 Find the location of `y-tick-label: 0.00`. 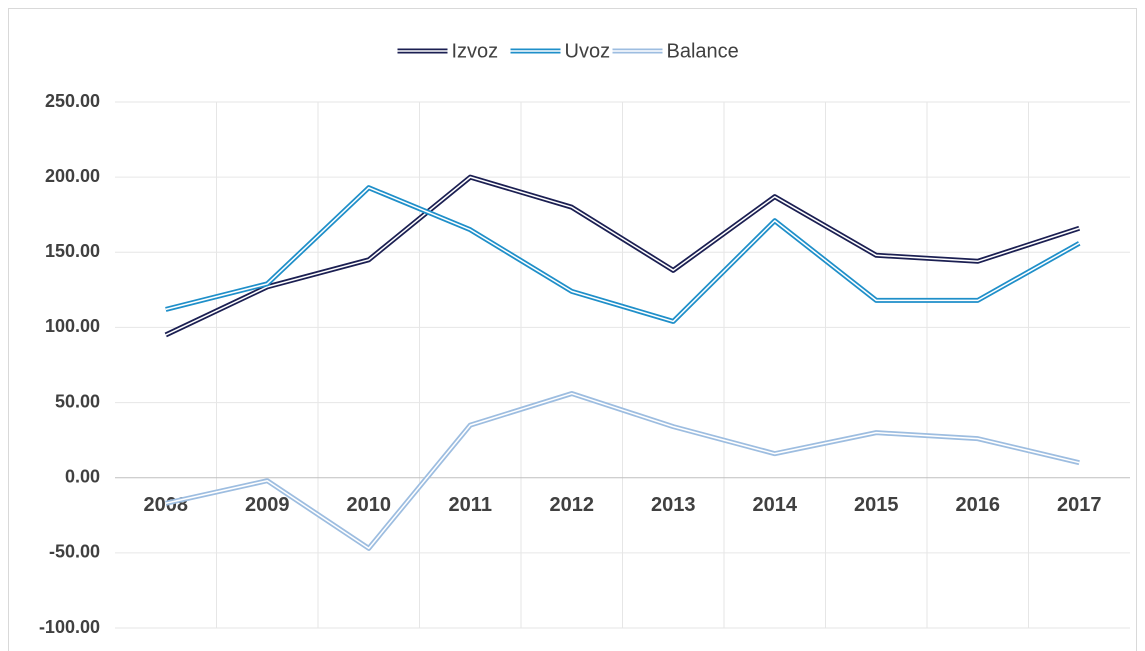

y-tick-label: 0.00 is located at coordinates (82, 476).